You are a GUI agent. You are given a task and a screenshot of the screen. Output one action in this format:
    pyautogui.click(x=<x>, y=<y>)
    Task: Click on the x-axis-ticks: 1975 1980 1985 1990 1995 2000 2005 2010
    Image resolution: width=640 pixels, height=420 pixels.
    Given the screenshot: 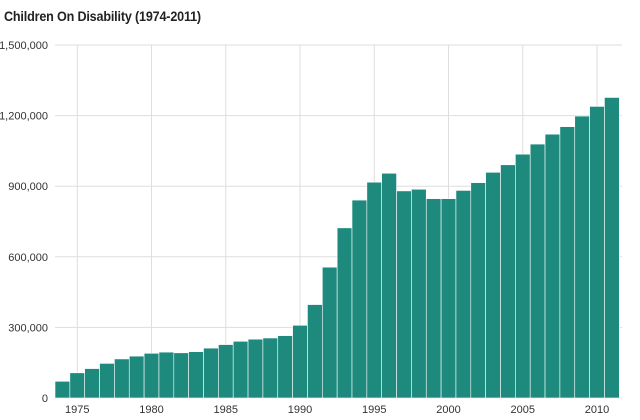 What is the action you would take?
    pyautogui.click(x=337, y=410)
    